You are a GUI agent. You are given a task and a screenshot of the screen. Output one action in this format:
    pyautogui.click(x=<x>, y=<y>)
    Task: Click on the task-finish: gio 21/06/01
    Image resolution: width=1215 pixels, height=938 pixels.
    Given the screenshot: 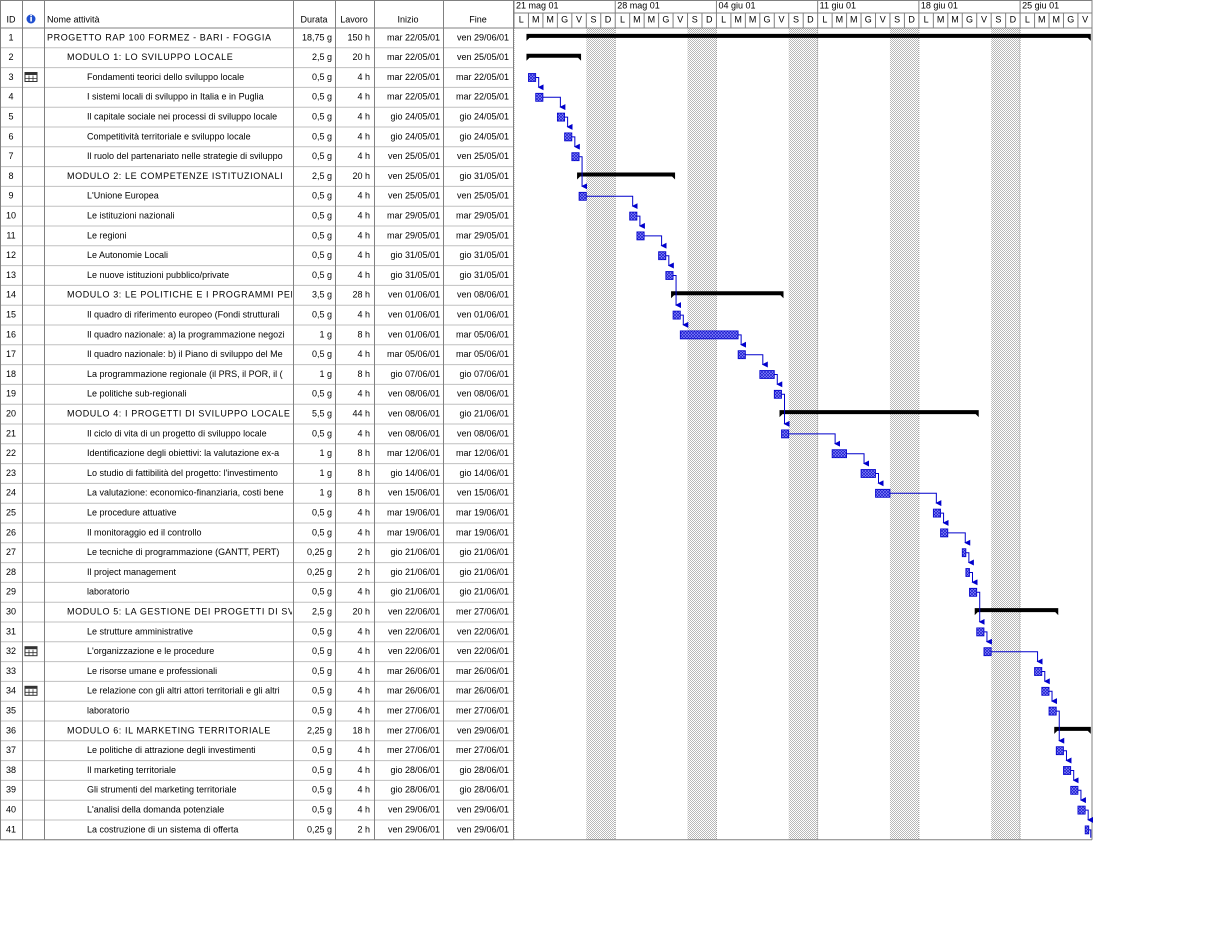 What is the action you would take?
    pyautogui.click(x=484, y=552)
    